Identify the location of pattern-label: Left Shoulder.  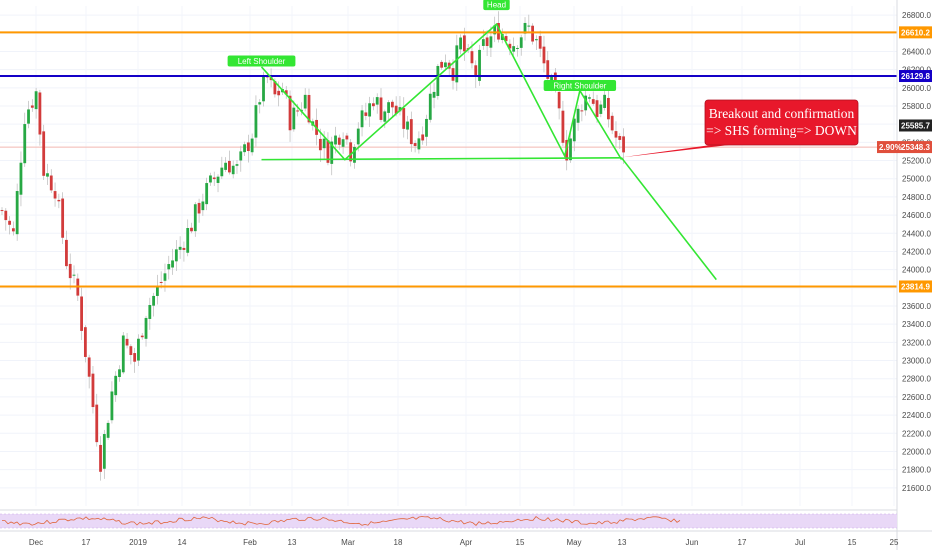
(261, 61).